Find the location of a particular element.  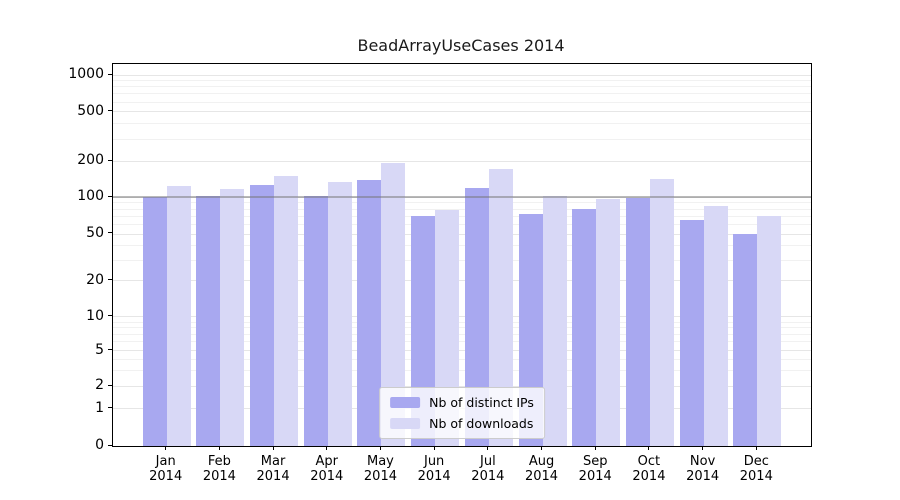

legend-entry-downloads: Nb of downloads is located at coordinates (462, 423).